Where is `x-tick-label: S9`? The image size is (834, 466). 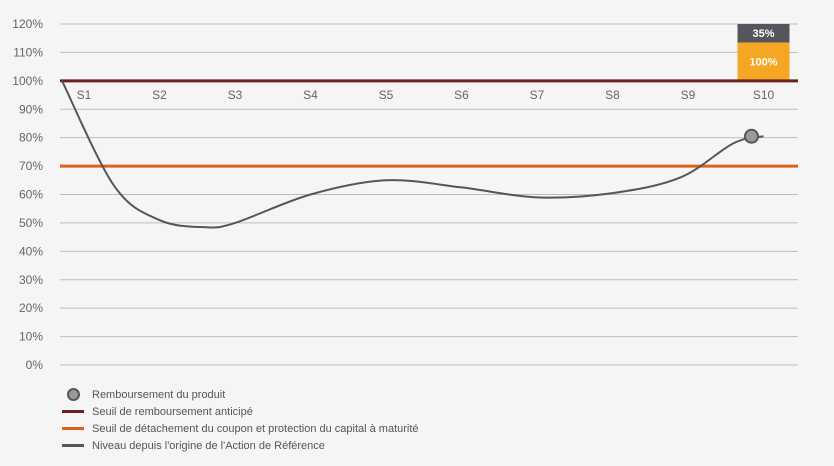 x-tick-label: S9 is located at coordinates (688, 95).